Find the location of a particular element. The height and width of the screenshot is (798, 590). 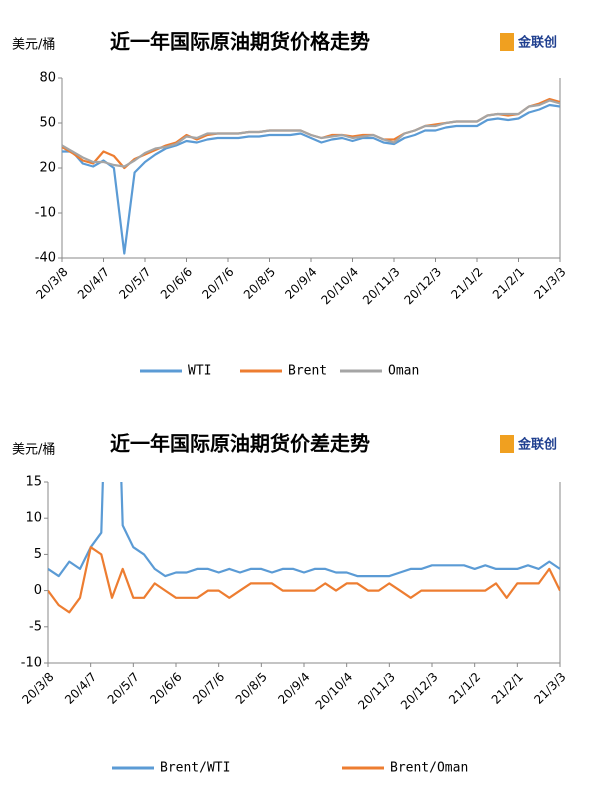

legend-label: Brent/WTI is located at coordinates (195, 768).